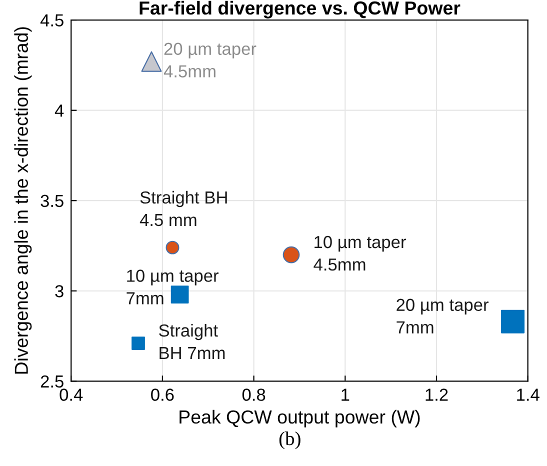  I want to click on series-label: Straight BH 4.5 mm, so click(183, 208).